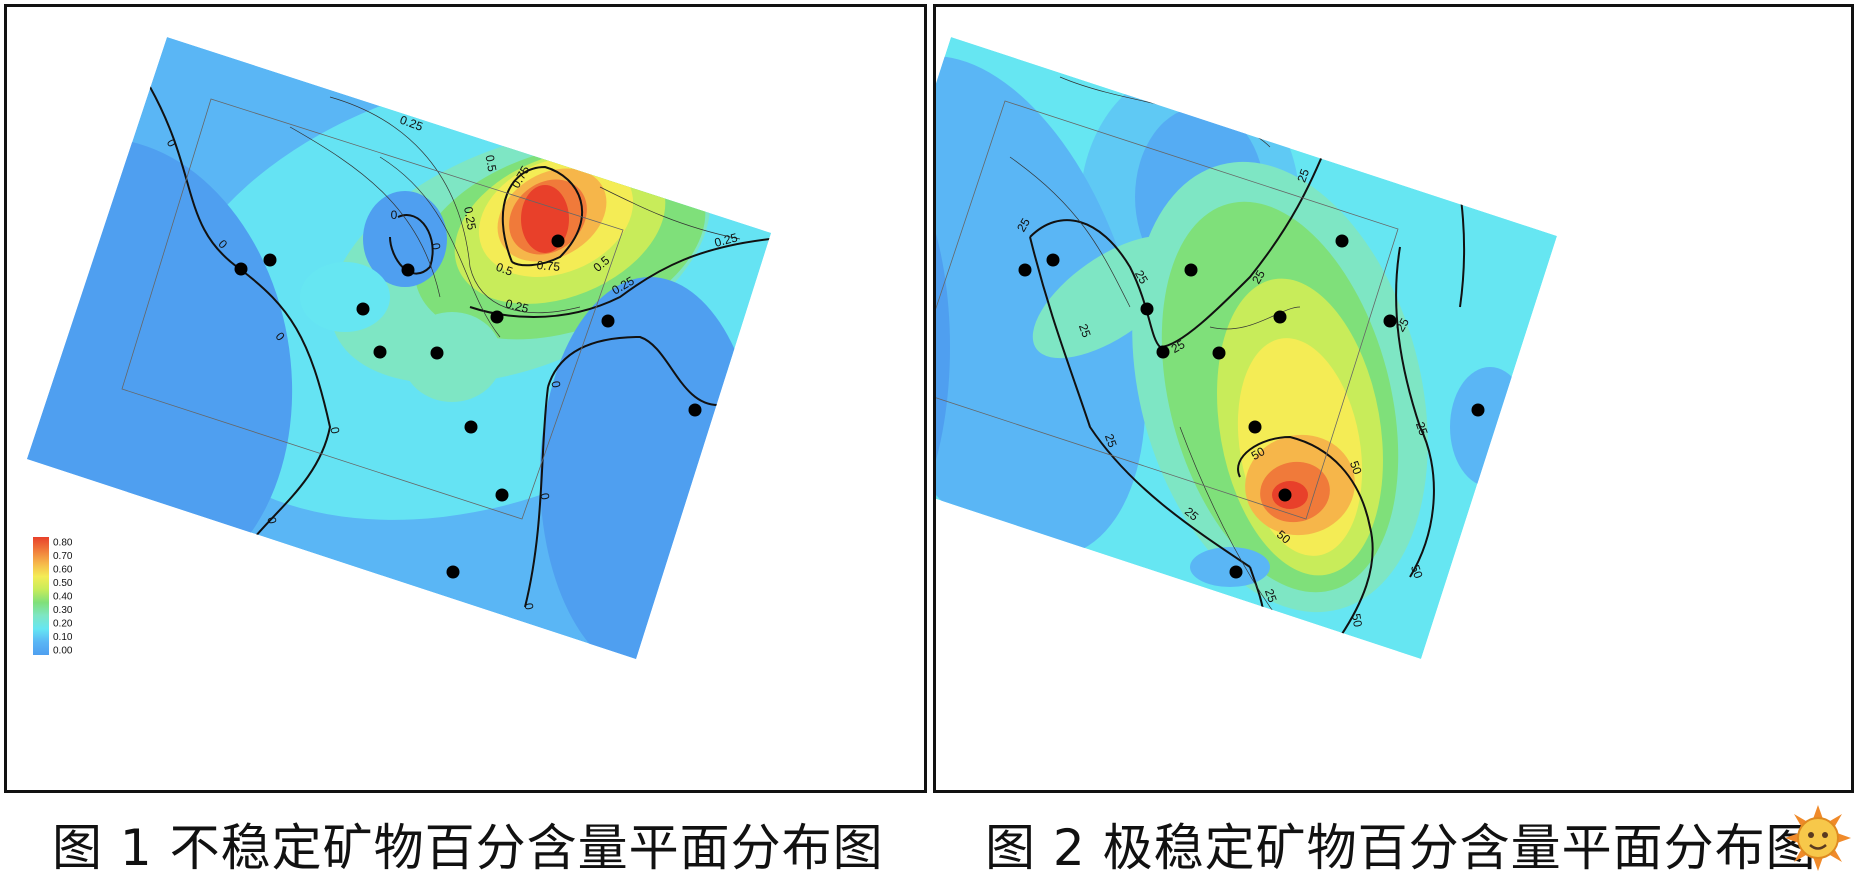  I want to click on colorbar-tick-label: 0.70, so click(63, 556).